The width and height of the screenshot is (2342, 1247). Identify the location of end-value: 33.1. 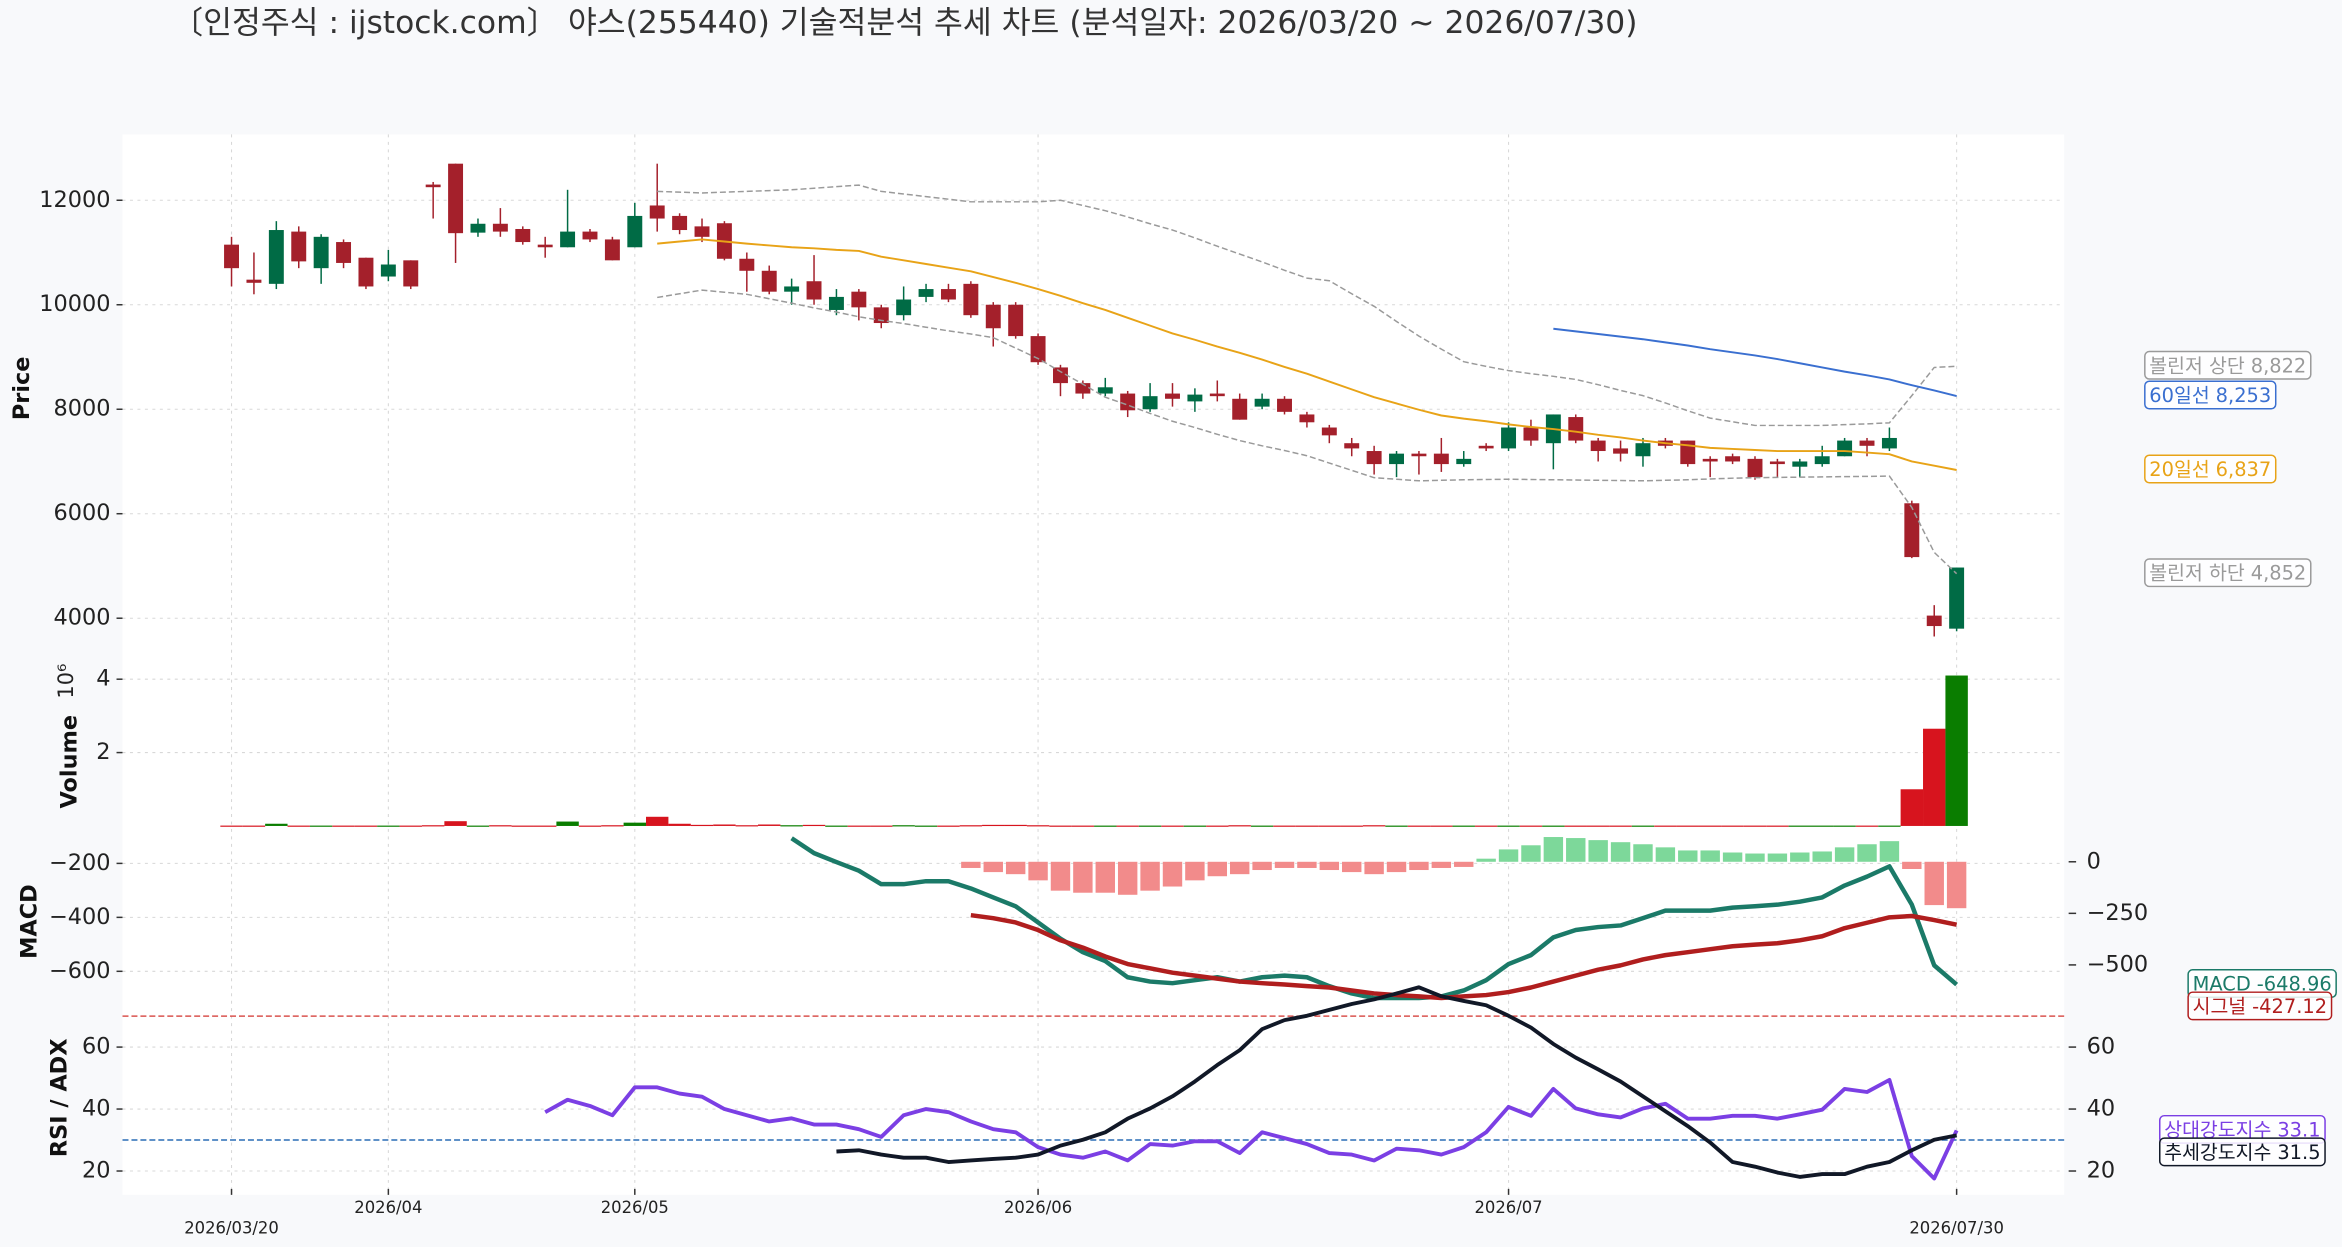
(2298, 1129).